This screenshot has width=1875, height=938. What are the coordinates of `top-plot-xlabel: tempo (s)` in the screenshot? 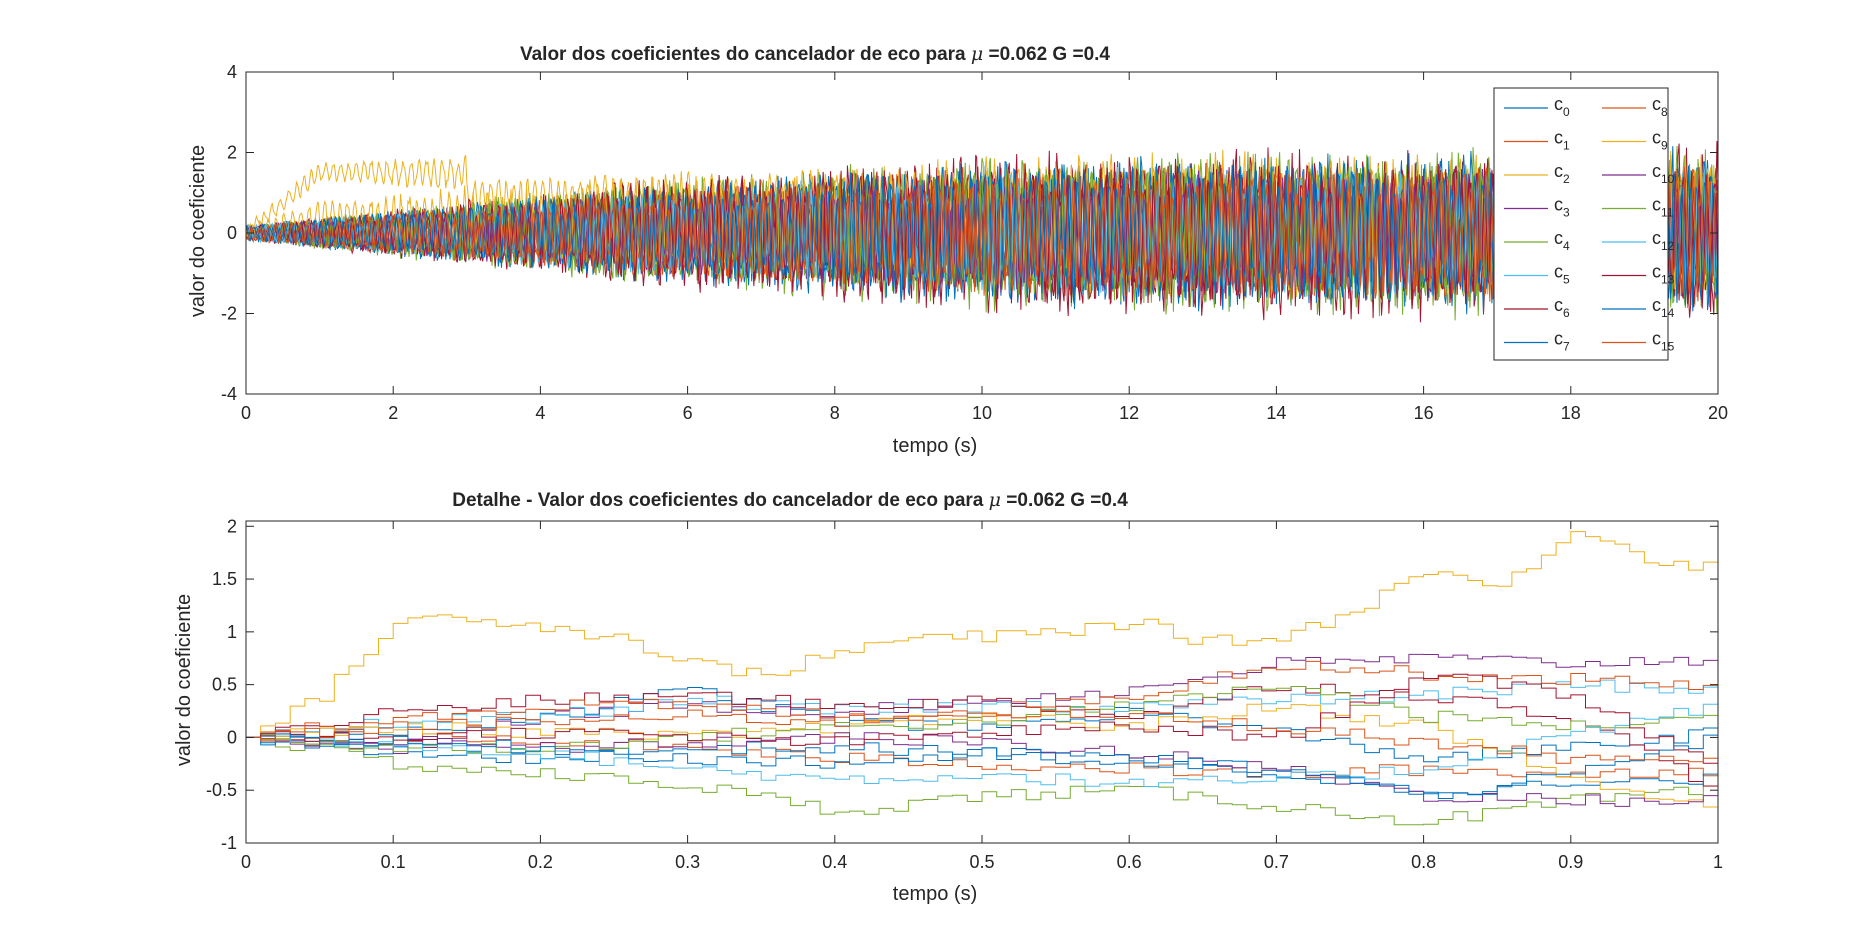 It's located at (935, 446).